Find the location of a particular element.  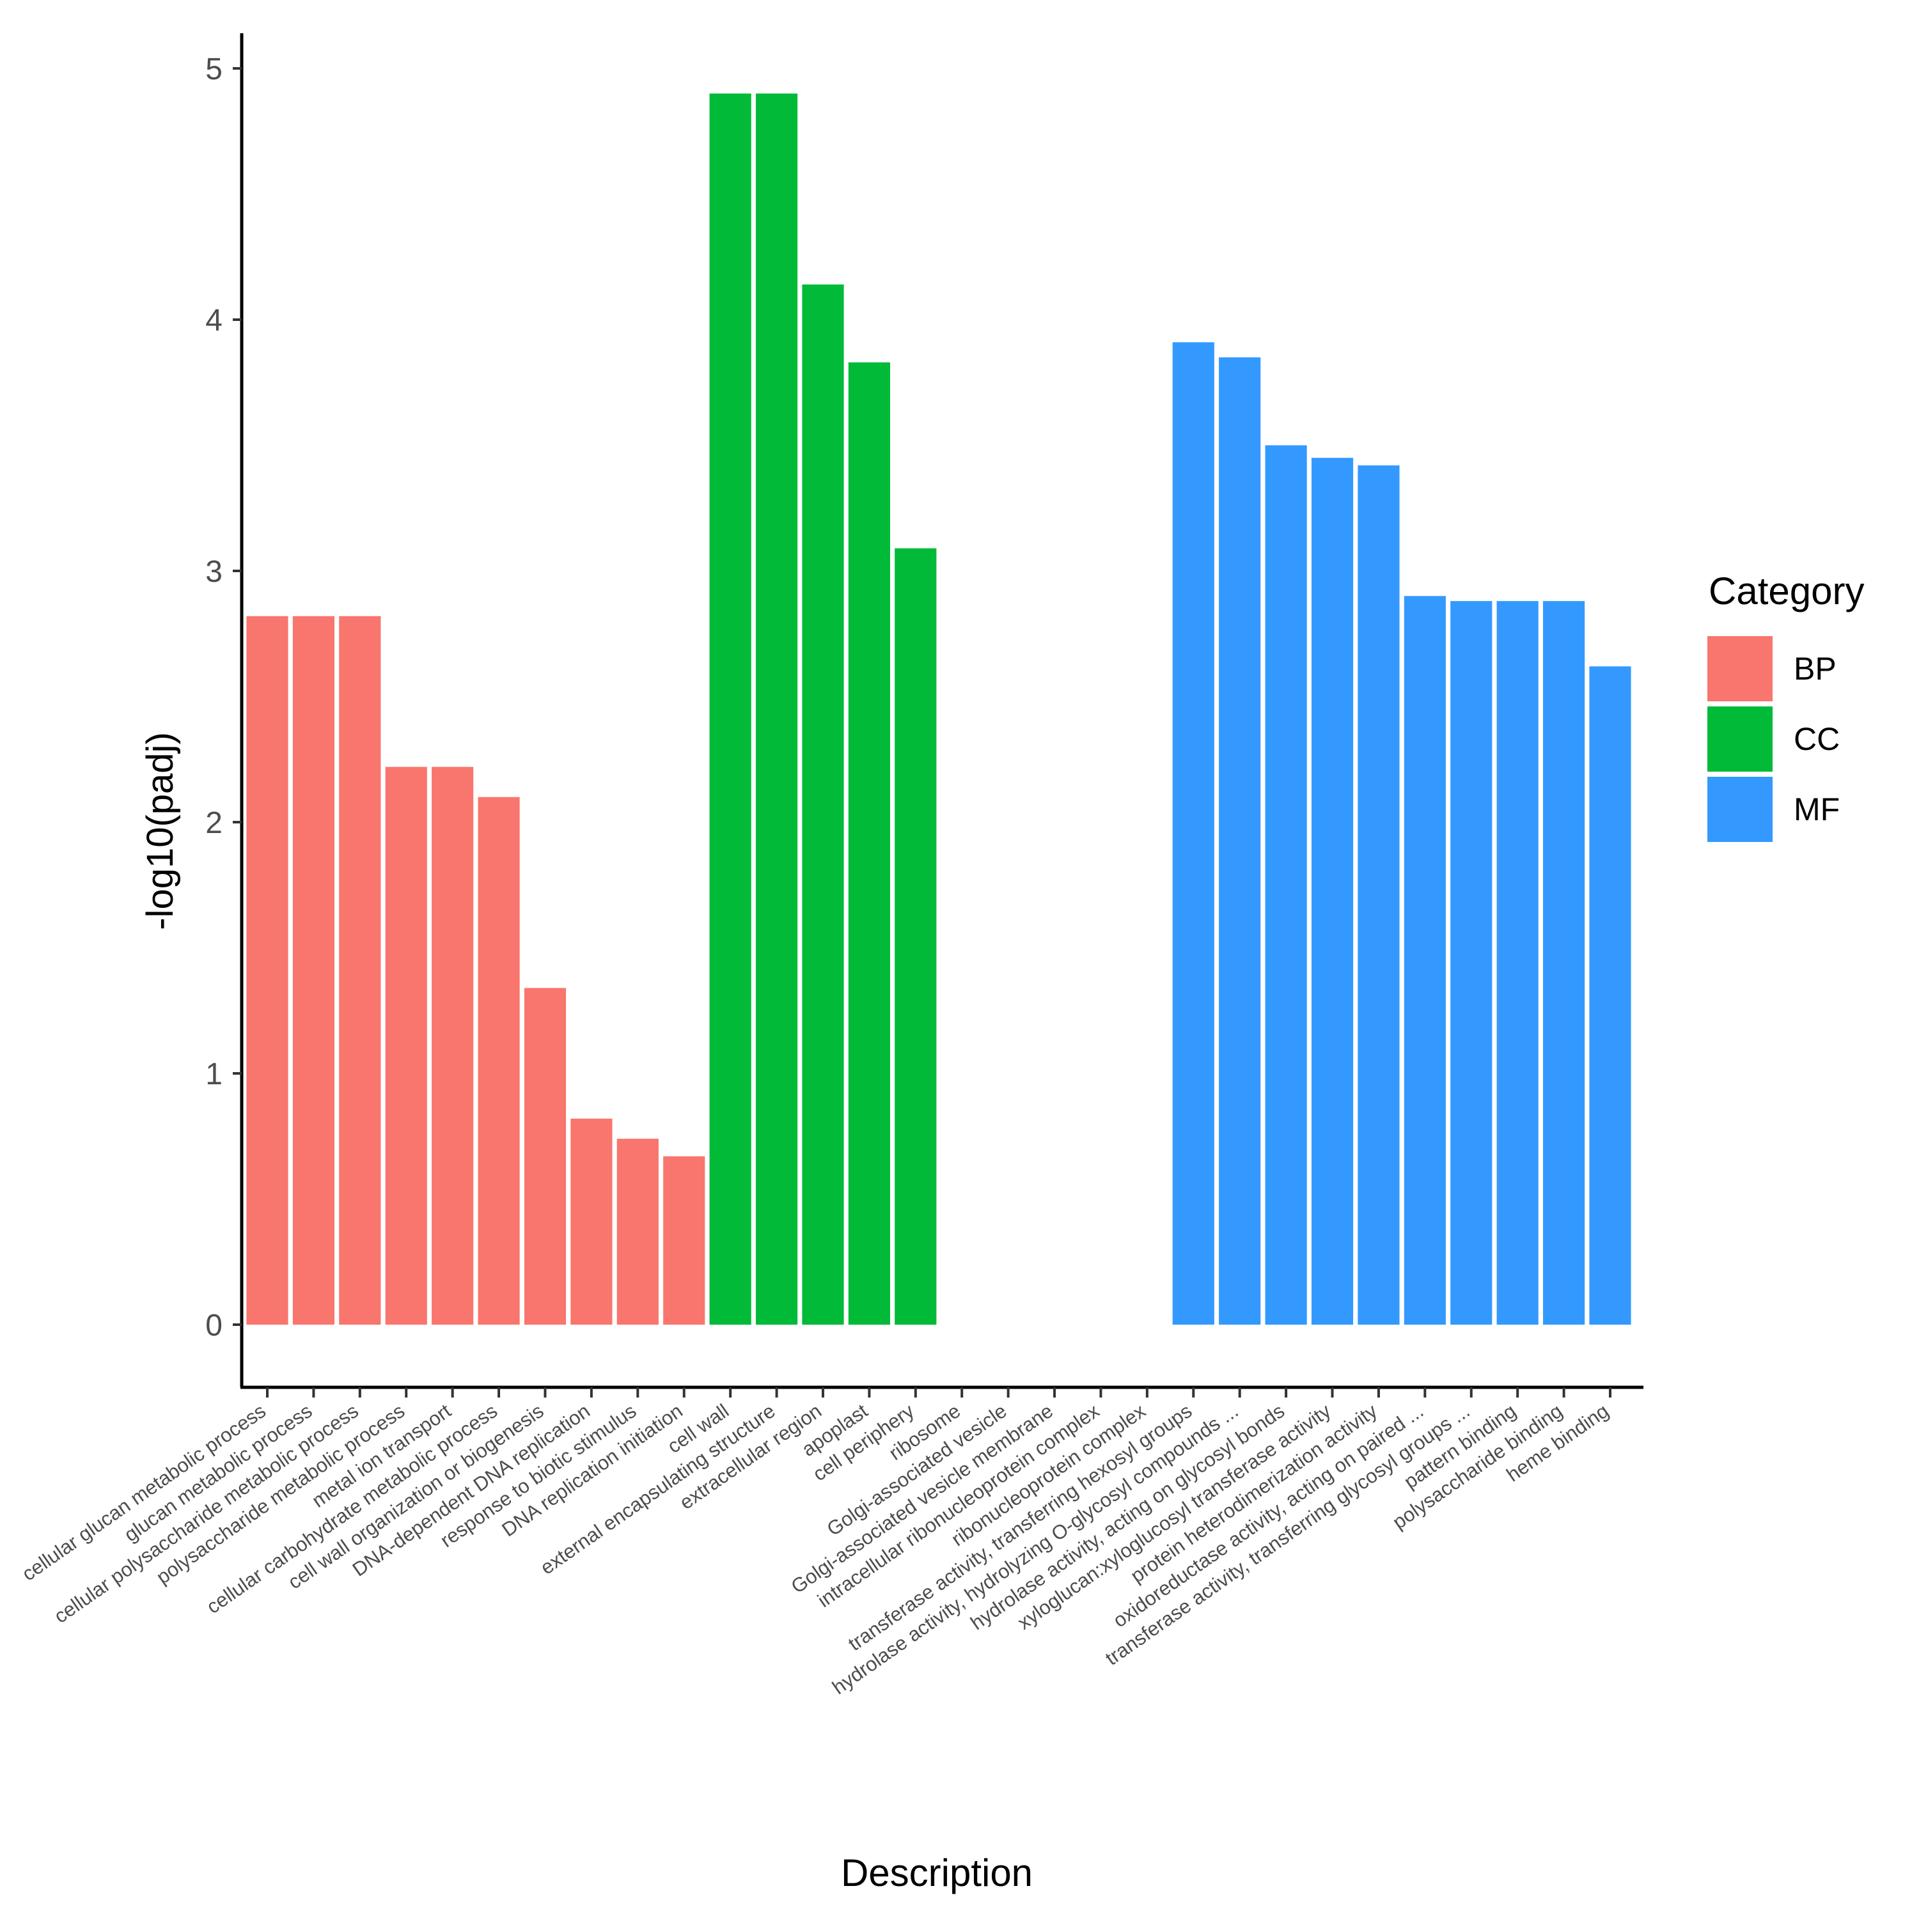

y-tick-label: 5 is located at coordinates (214, 69).